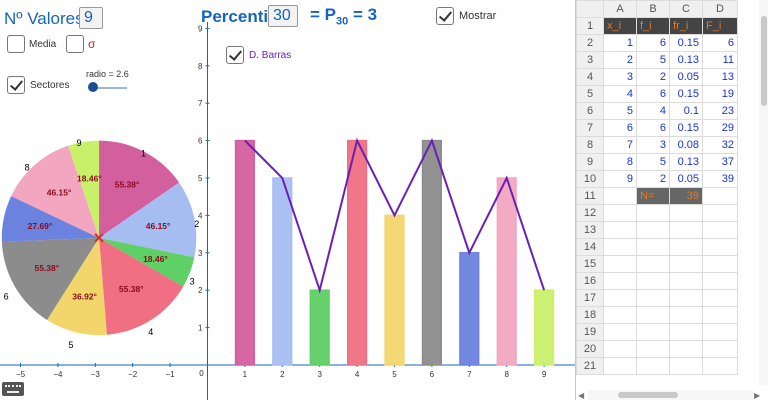 This screenshot has height=400, width=768. What do you see at coordinates (590, 298) in the screenshot?
I see `row-header: 17` at bounding box center [590, 298].